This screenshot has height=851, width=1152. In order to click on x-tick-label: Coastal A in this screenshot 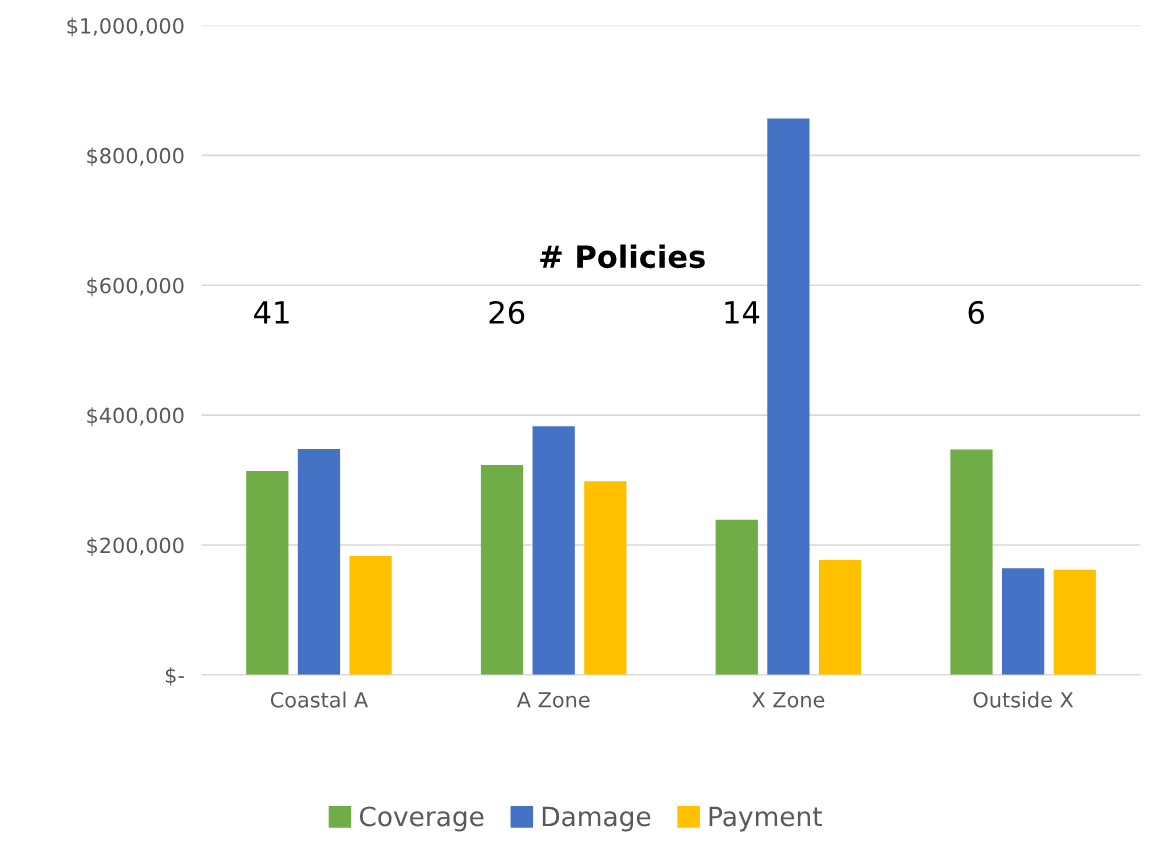, I will do `click(319, 699)`.